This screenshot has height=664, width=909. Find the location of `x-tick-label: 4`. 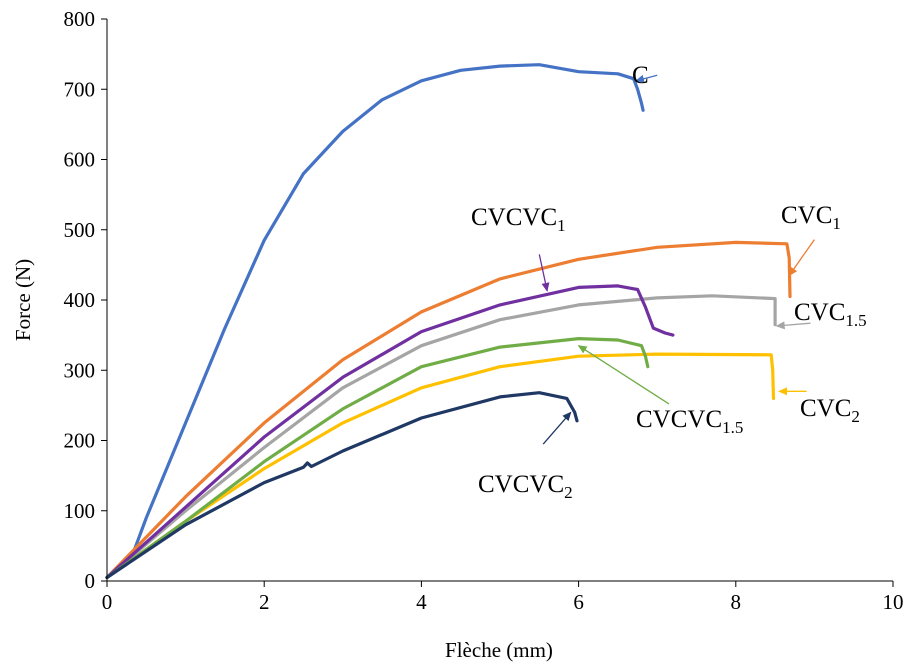

x-tick-label: 4 is located at coordinates (421, 602).